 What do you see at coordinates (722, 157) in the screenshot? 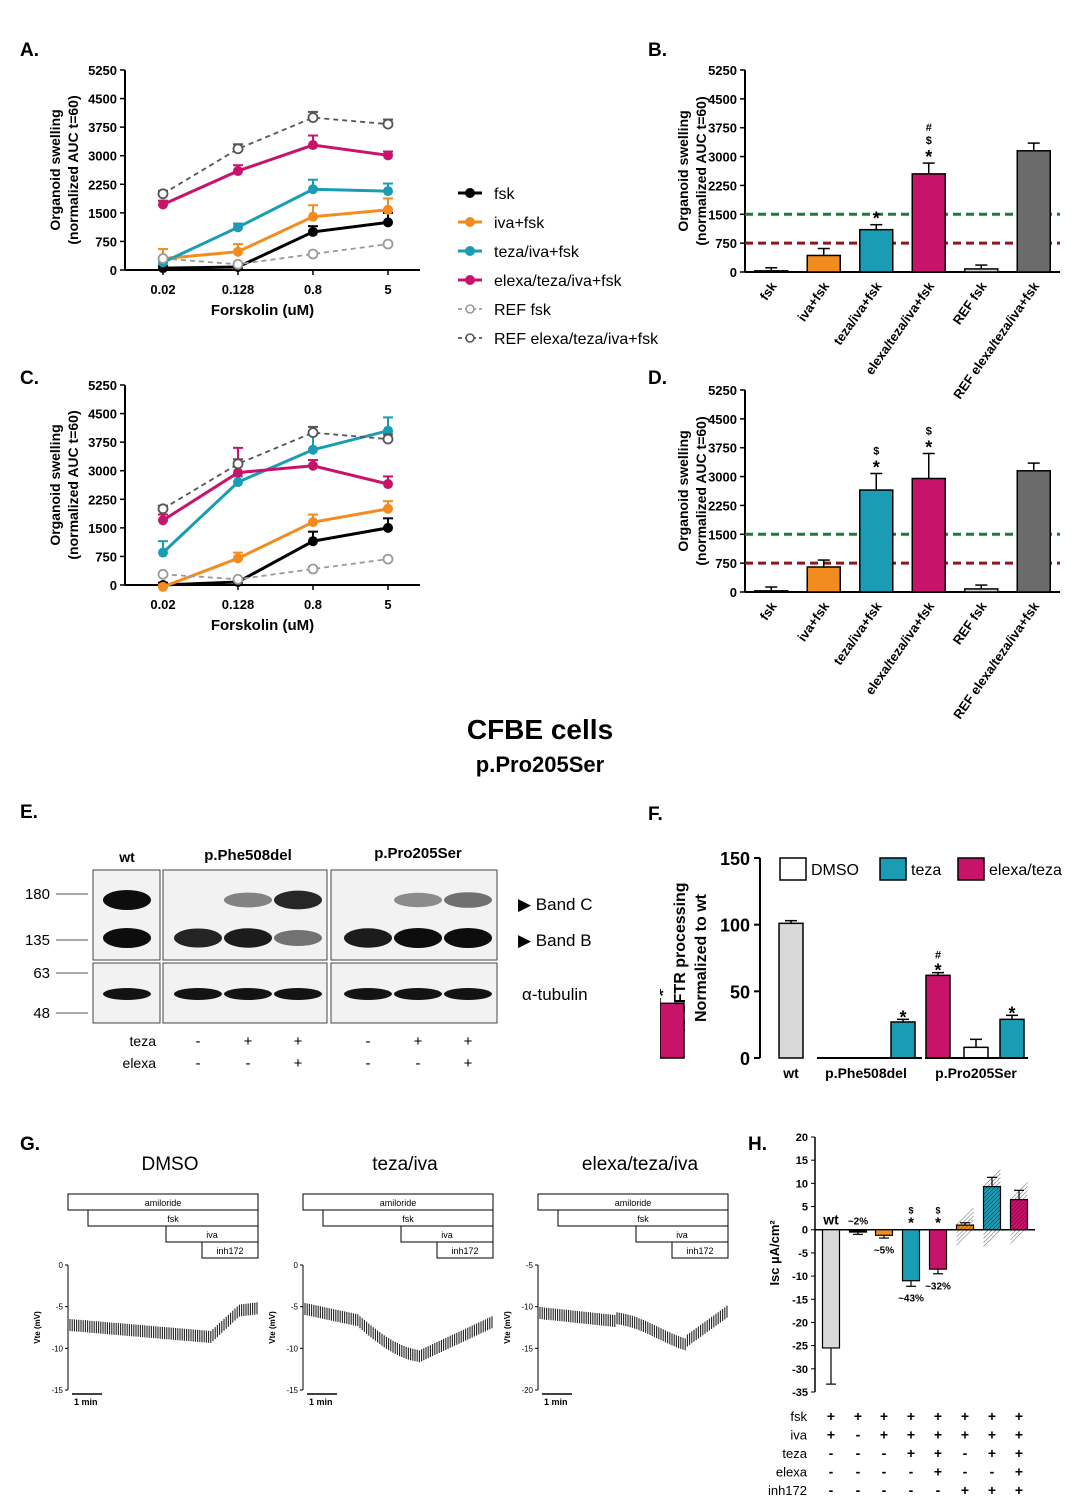
I see `y-tick-label: 3000` at bounding box center [722, 157].